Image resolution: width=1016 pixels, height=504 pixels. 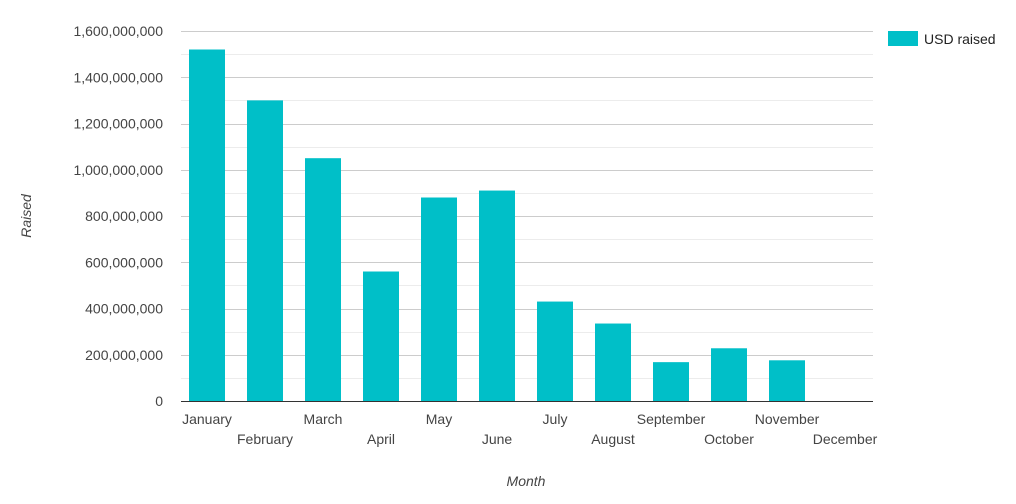 What do you see at coordinates (381, 439) in the screenshot?
I see `x-tick-label: April` at bounding box center [381, 439].